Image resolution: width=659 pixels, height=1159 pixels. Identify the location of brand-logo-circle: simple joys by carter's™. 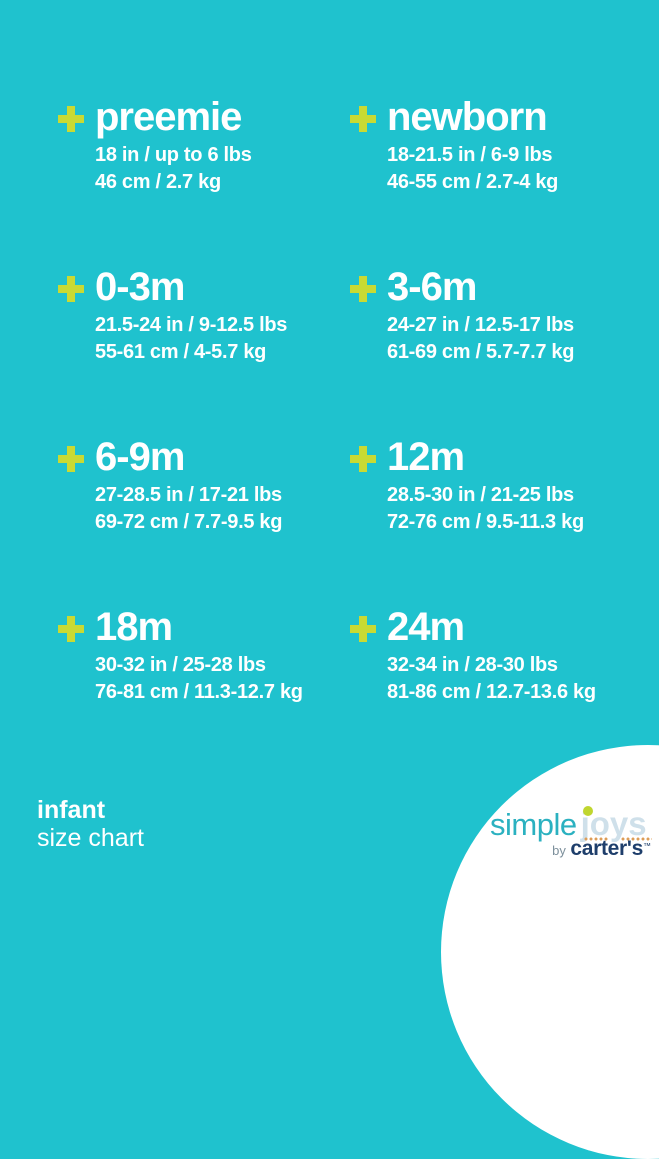
(550, 952).